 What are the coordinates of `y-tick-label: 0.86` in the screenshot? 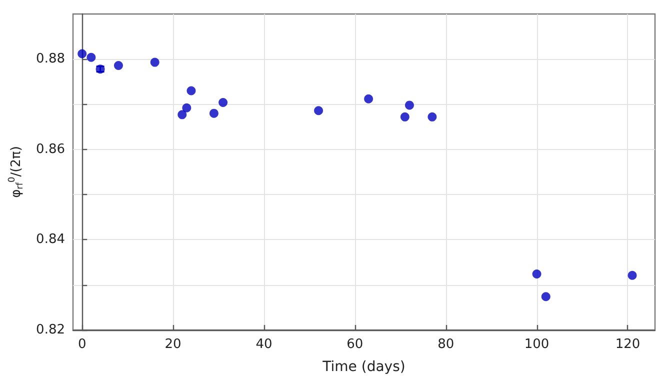 It's located at (50, 149).